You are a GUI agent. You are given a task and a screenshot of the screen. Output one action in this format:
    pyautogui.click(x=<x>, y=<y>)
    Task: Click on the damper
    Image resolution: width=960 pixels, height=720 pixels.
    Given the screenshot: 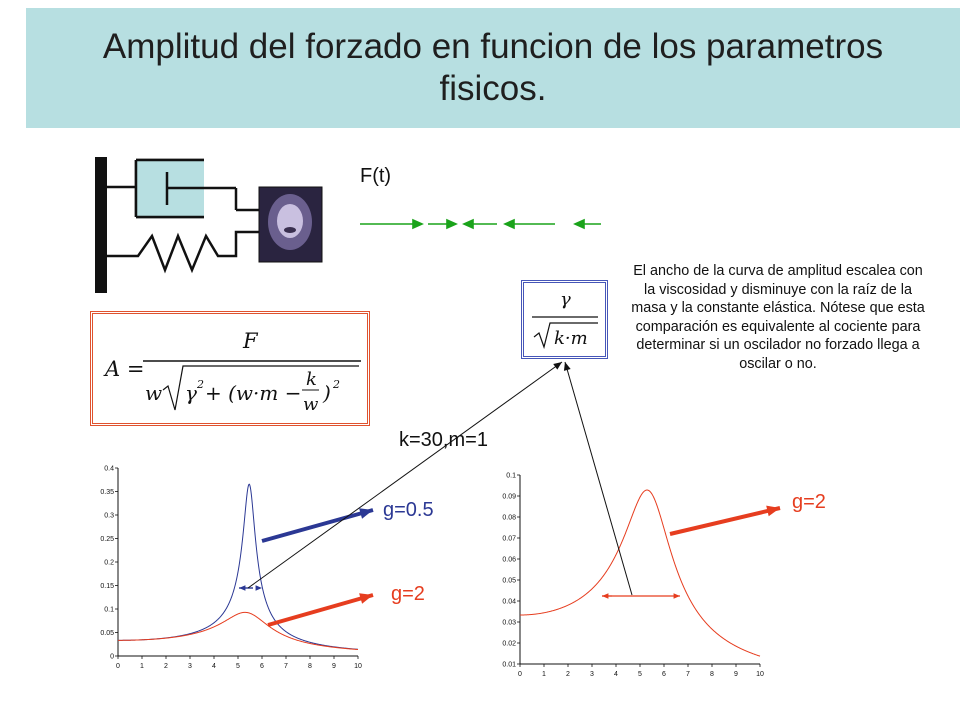 What is the action you would take?
    pyautogui.click(x=183, y=188)
    